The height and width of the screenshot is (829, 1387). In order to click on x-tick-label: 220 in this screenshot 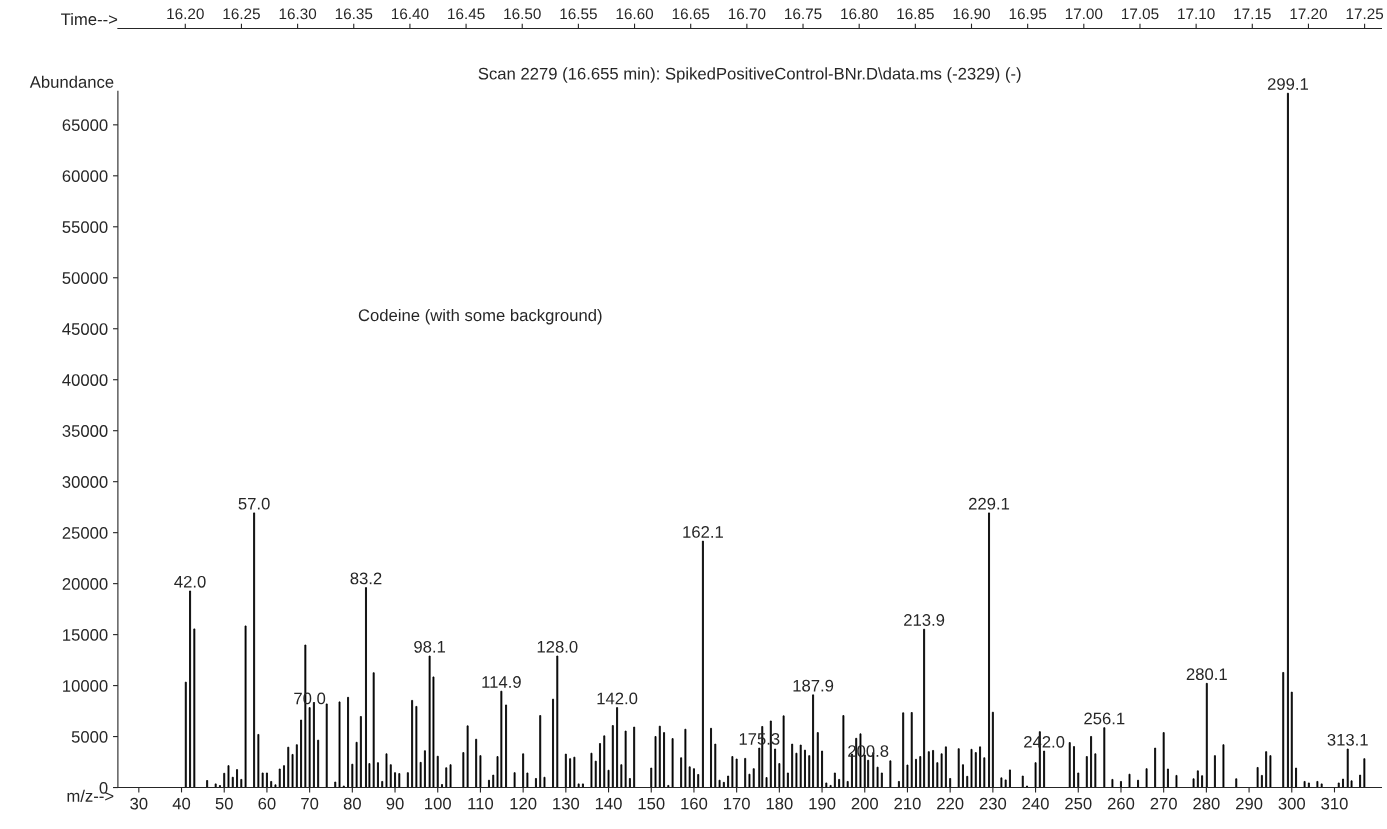, I will do `click(950, 803)`.